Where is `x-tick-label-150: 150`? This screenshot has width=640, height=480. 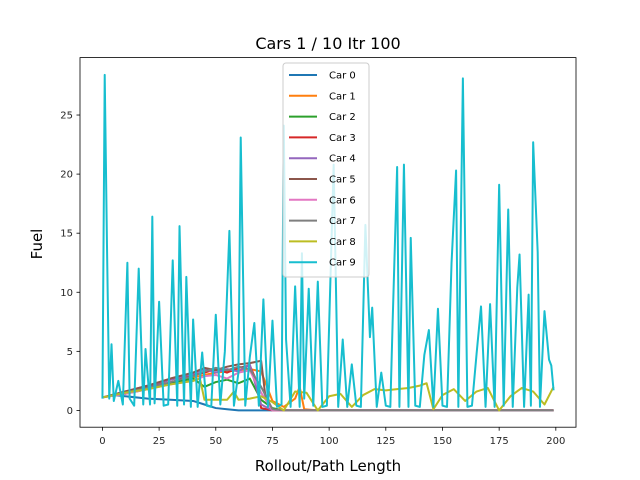 x-tick-label-150: 150 is located at coordinates (442, 441).